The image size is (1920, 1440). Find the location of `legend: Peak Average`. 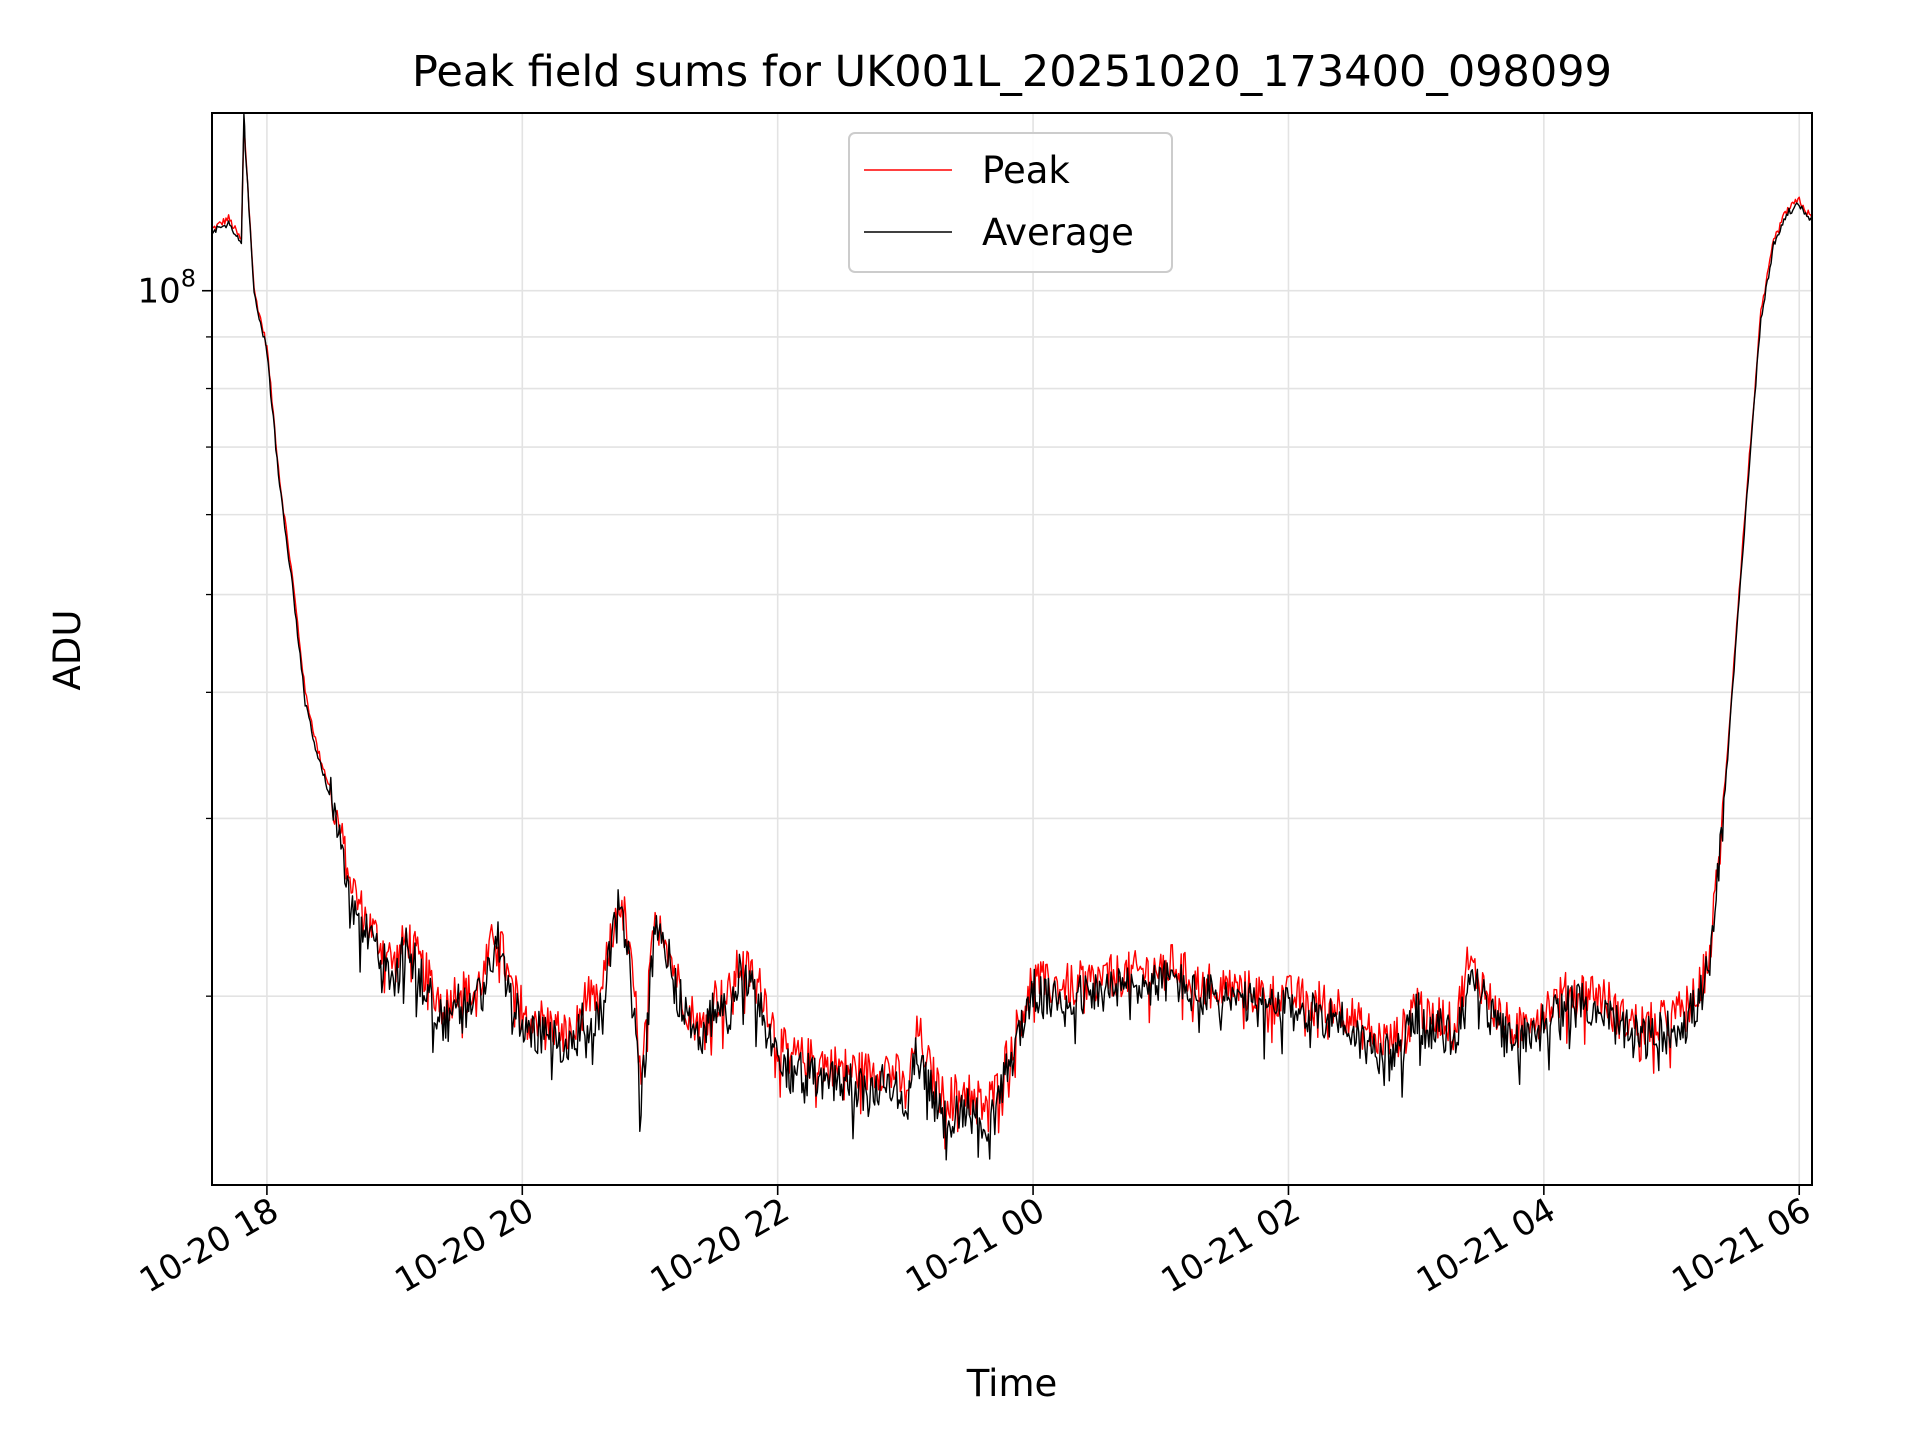

legend: Peak Average is located at coordinates (1010, 202).